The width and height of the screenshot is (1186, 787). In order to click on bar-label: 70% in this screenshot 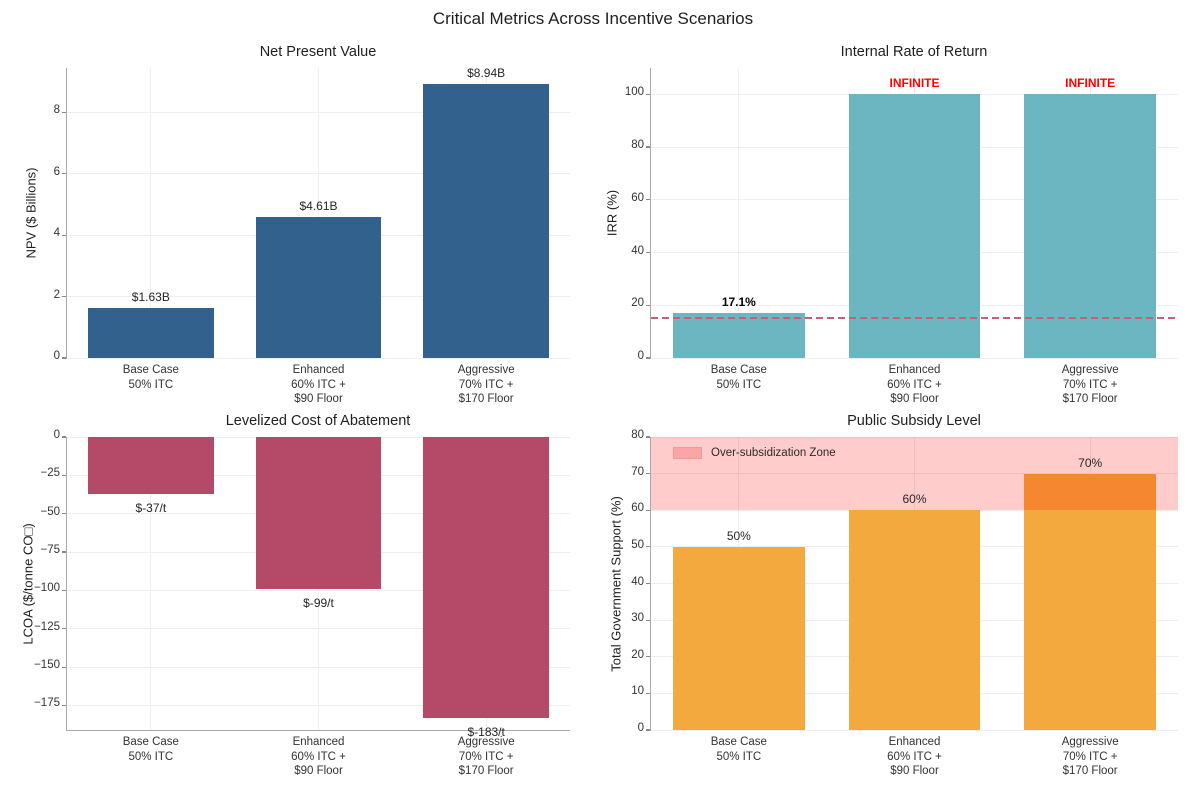, I will do `click(1090, 462)`.